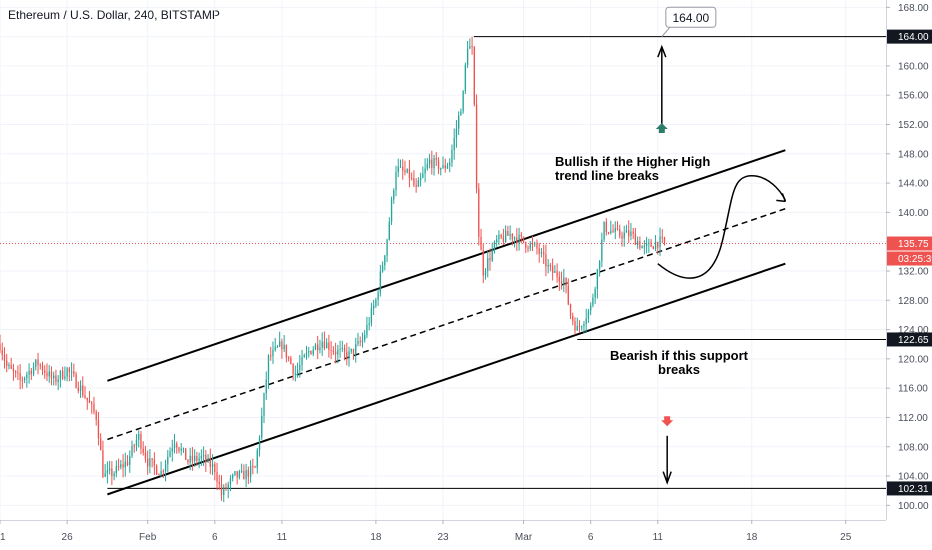 This screenshot has height=550, width=932. I want to click on level-price-label: 122.65, so click(913, 340).